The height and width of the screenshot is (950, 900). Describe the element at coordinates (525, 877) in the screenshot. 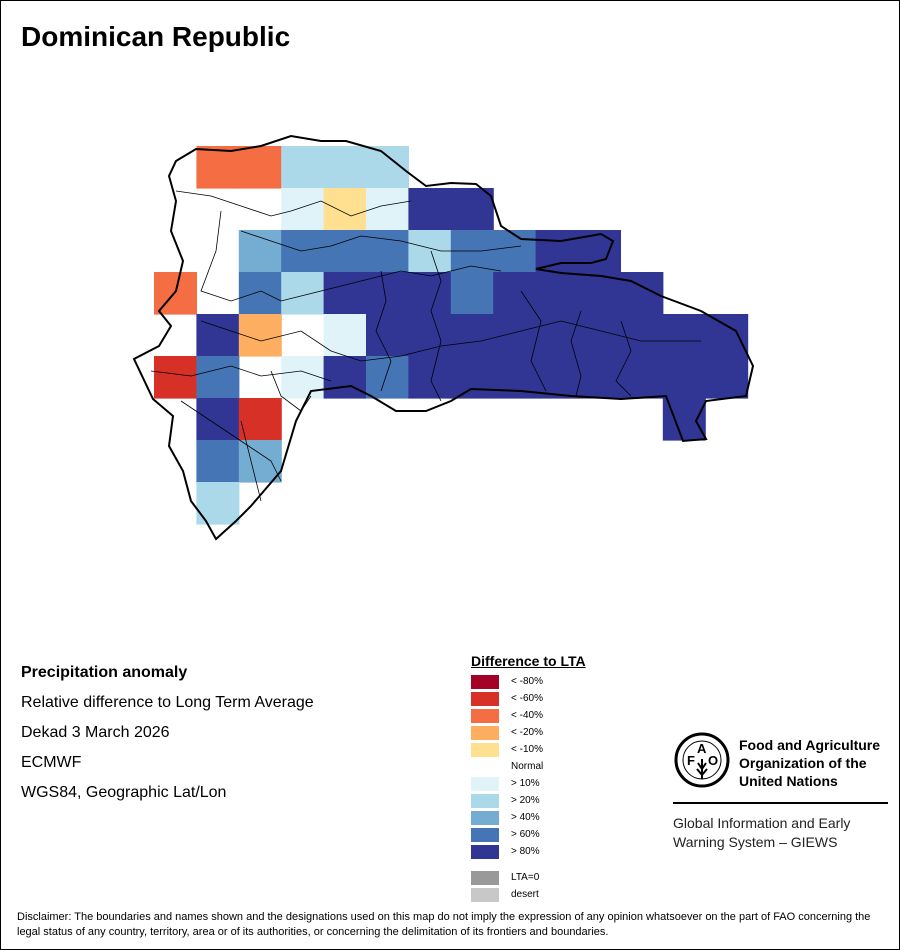

I see `legend-label: LTA=0` at that location.